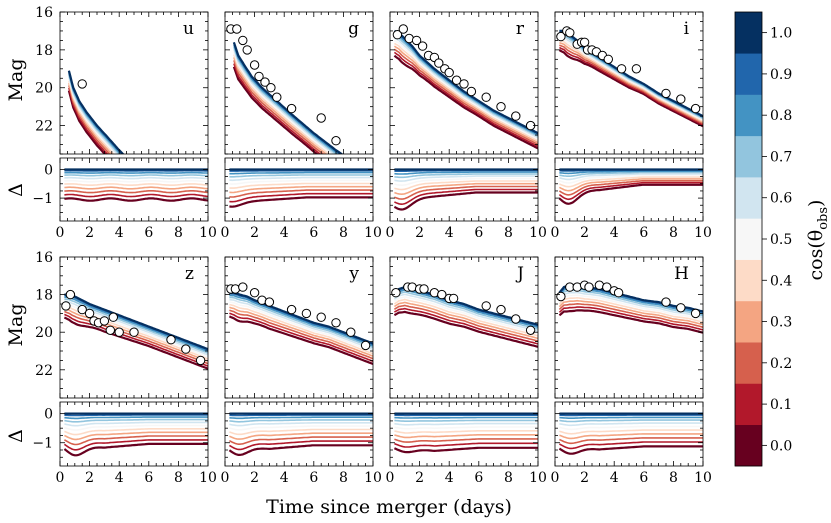 The width and height of the screenshot is (831, 523). I want to click on panel-J: J 0 2 4 6 8 10, so click(466, 371).